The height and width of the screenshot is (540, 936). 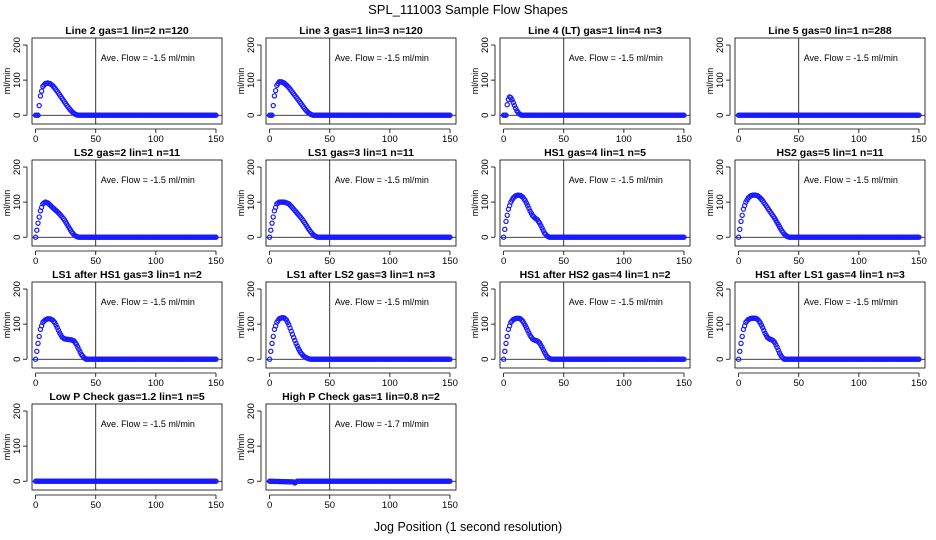 I want to click on panel-title: HS2 gas=5 lin=1 n=11, so click(x=829, y=153).